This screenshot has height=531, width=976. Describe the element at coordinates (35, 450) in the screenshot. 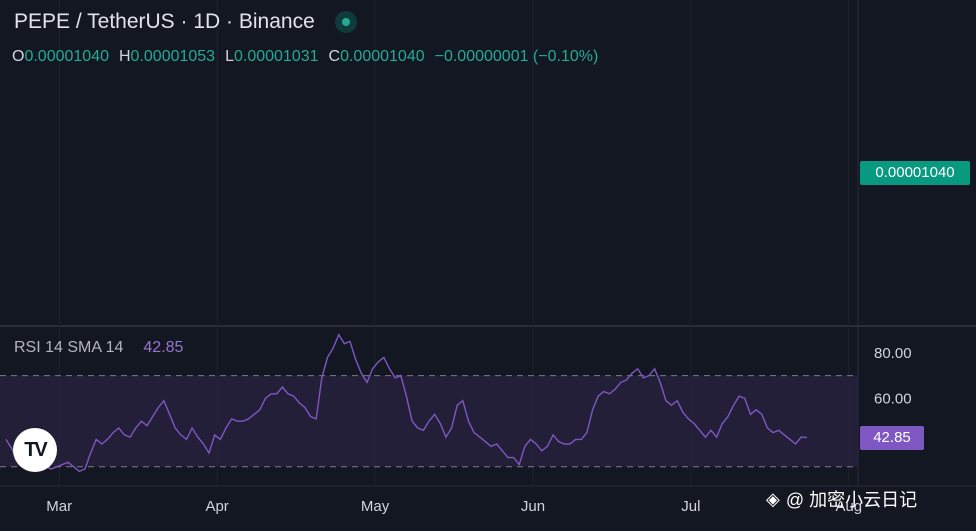

I see `tradingview-logo: TV` at that location.